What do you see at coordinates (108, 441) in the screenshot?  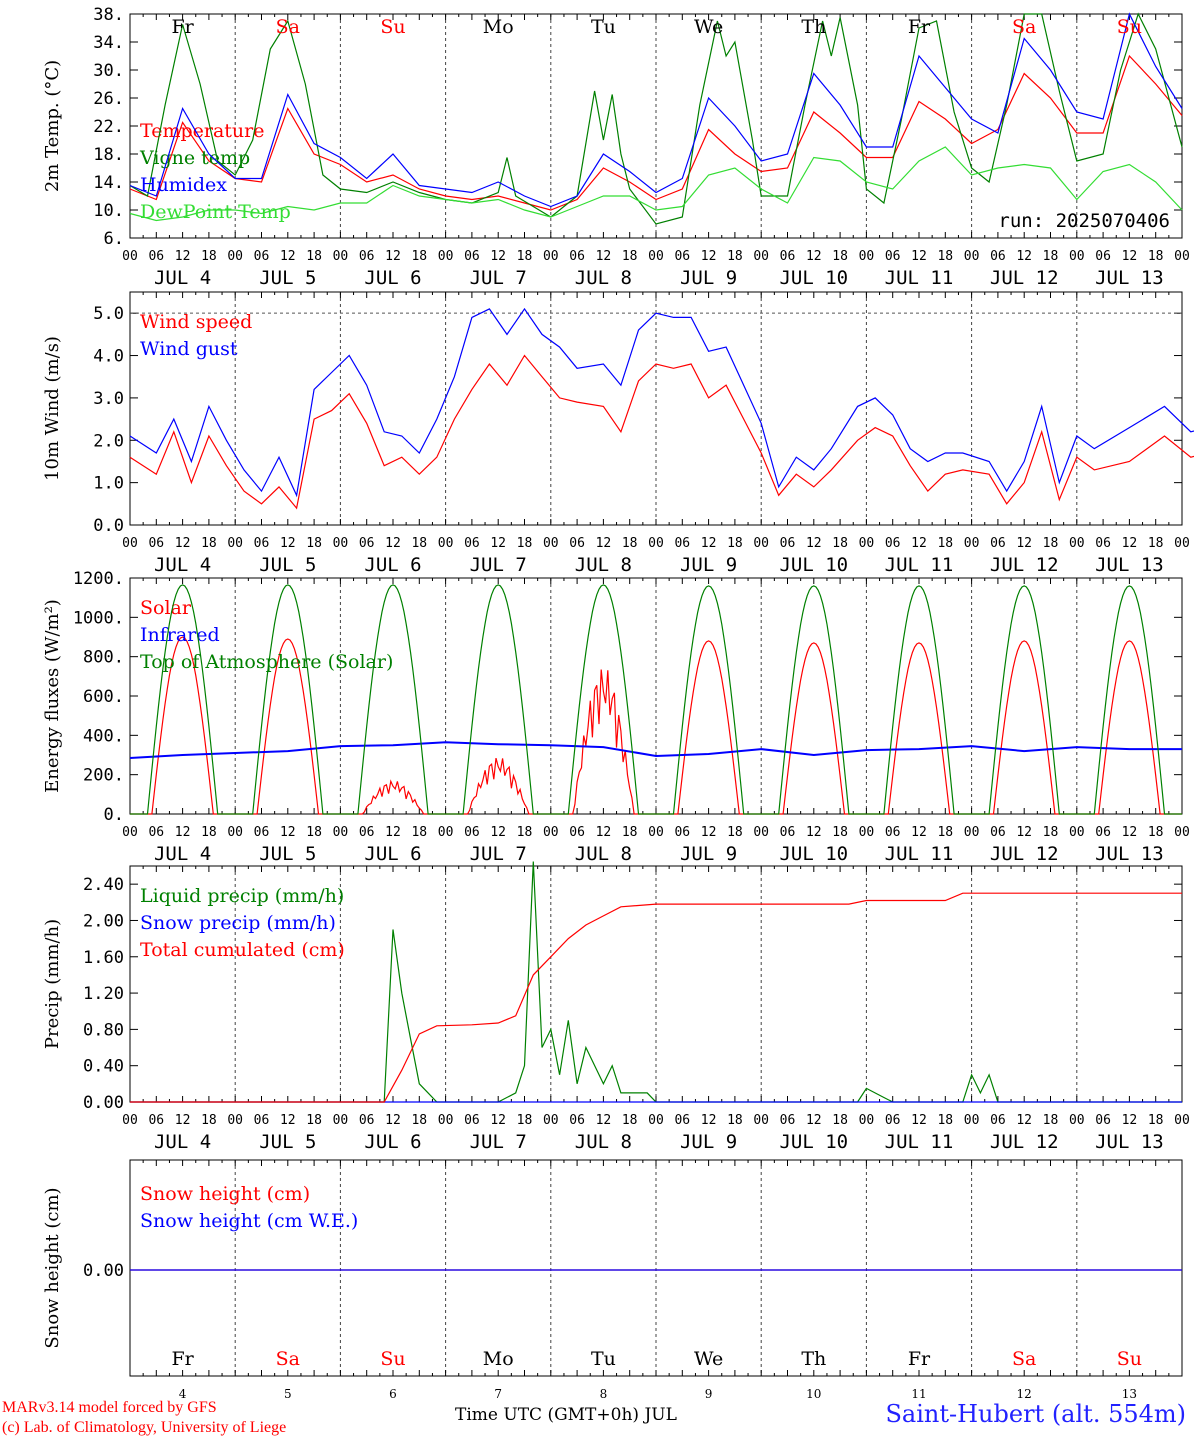 I see `y-tick-label: 2.0` at bounding box center [108, 441].